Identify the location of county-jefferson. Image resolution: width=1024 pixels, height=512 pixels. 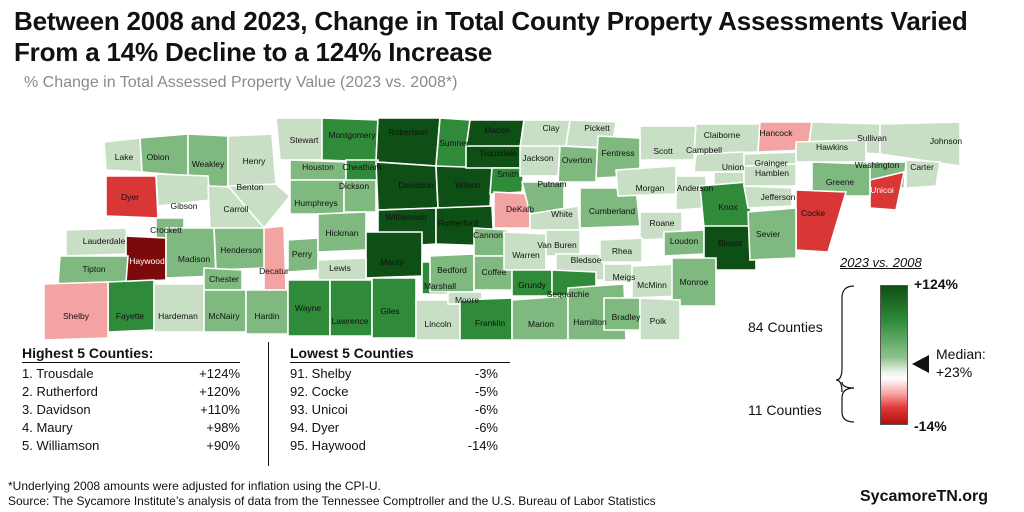
(768, 197).